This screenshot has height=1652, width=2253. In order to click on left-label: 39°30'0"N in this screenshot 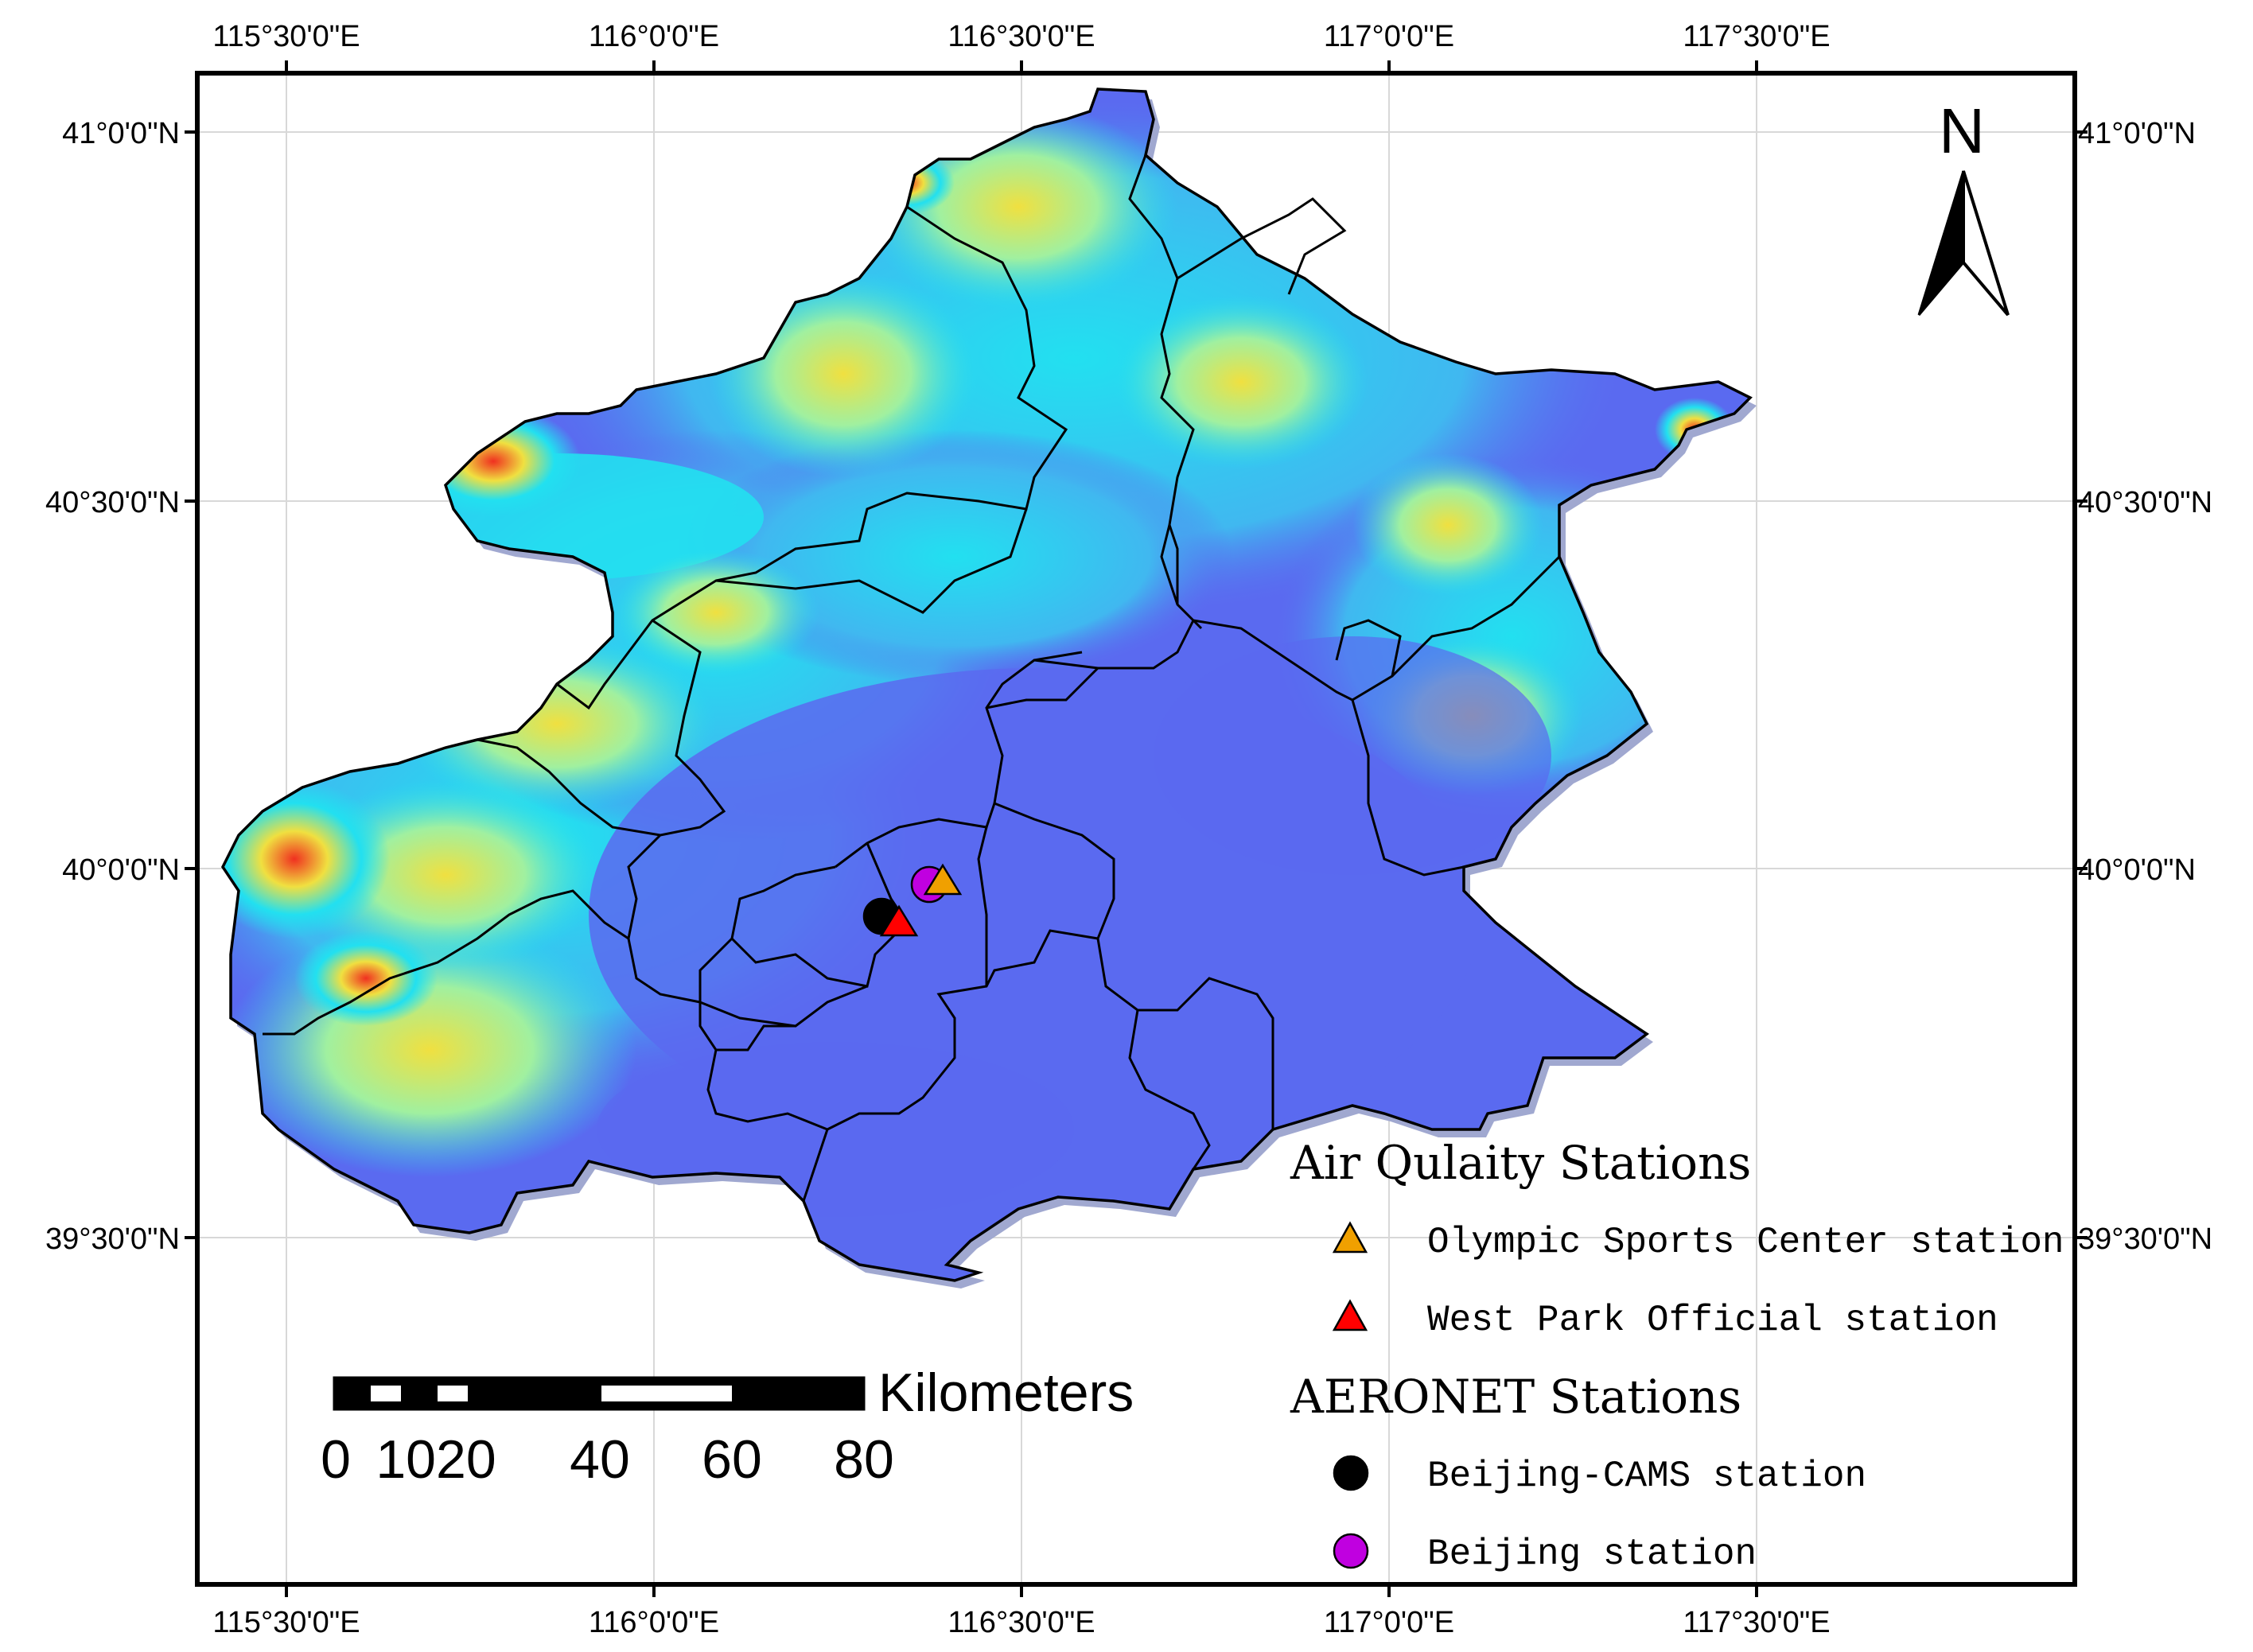, I will do `click(113, 1239)`.